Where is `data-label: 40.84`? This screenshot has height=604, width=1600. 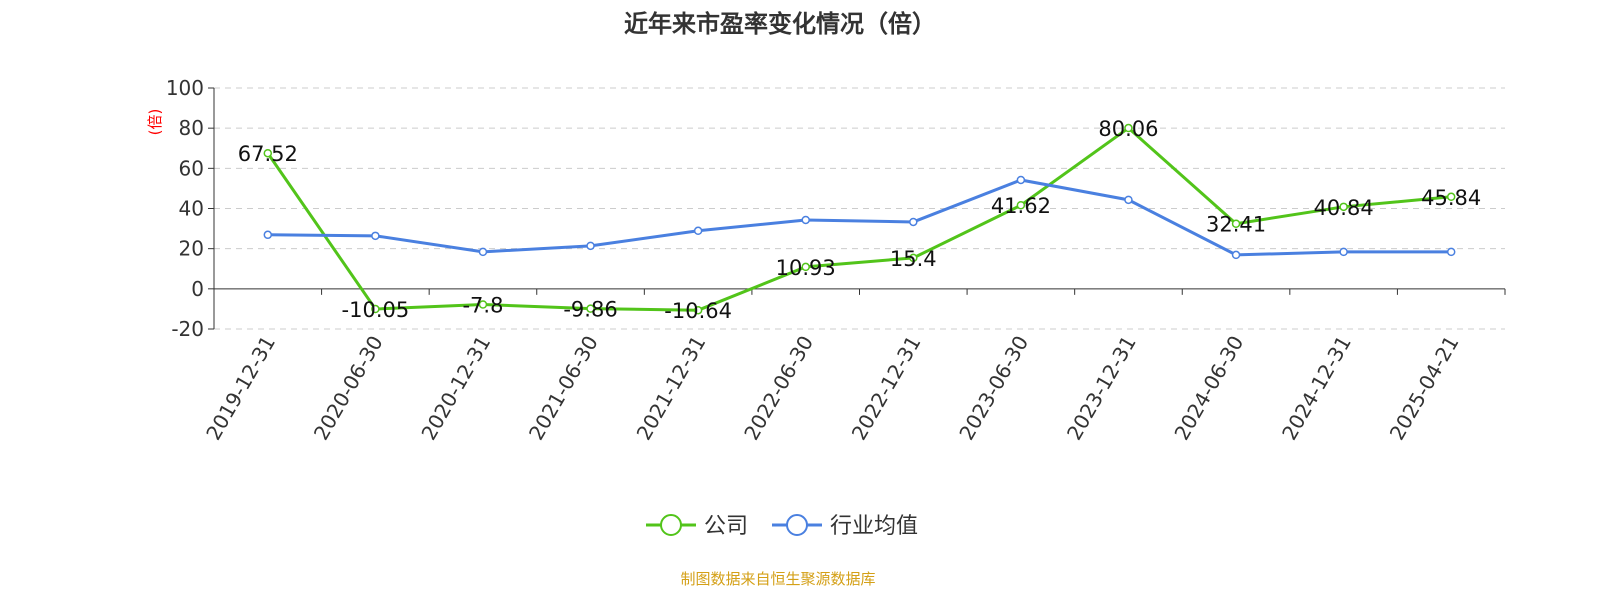
data-label: 40.84 is located at coordinates (1344, 208).